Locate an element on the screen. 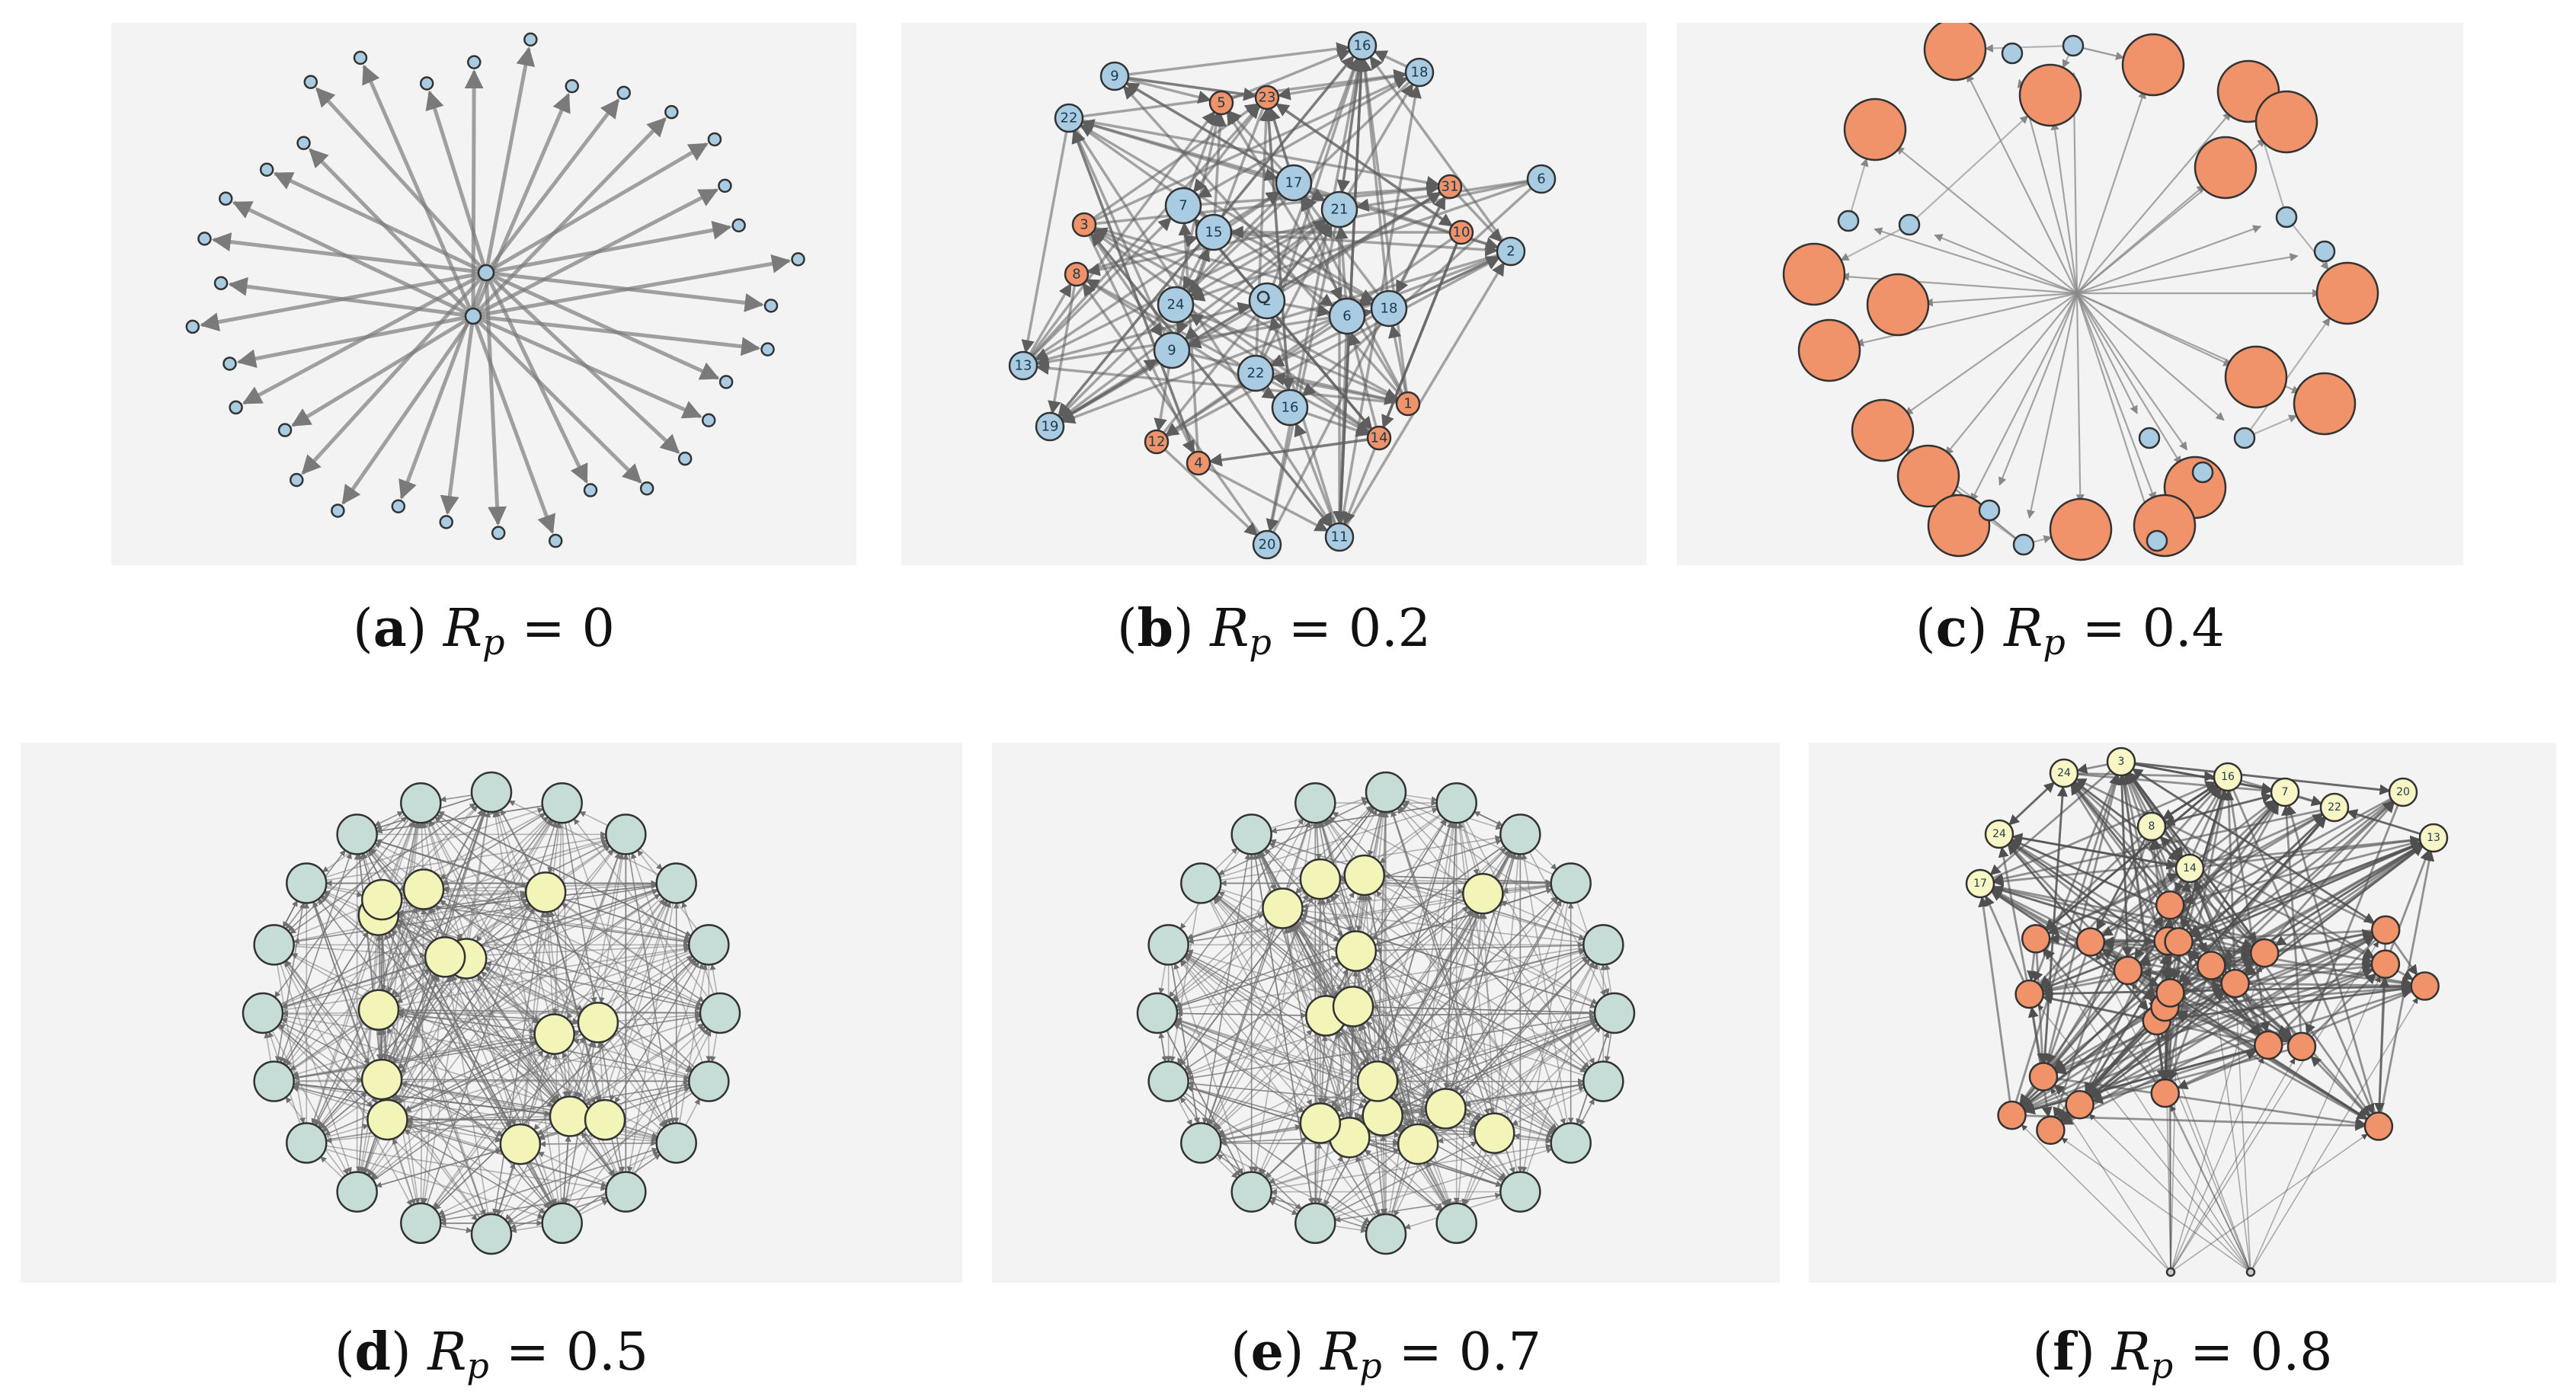 The width and height of the screenshot is (2576, 1397). node-label: 6 is located at coordinates (1541, 179).